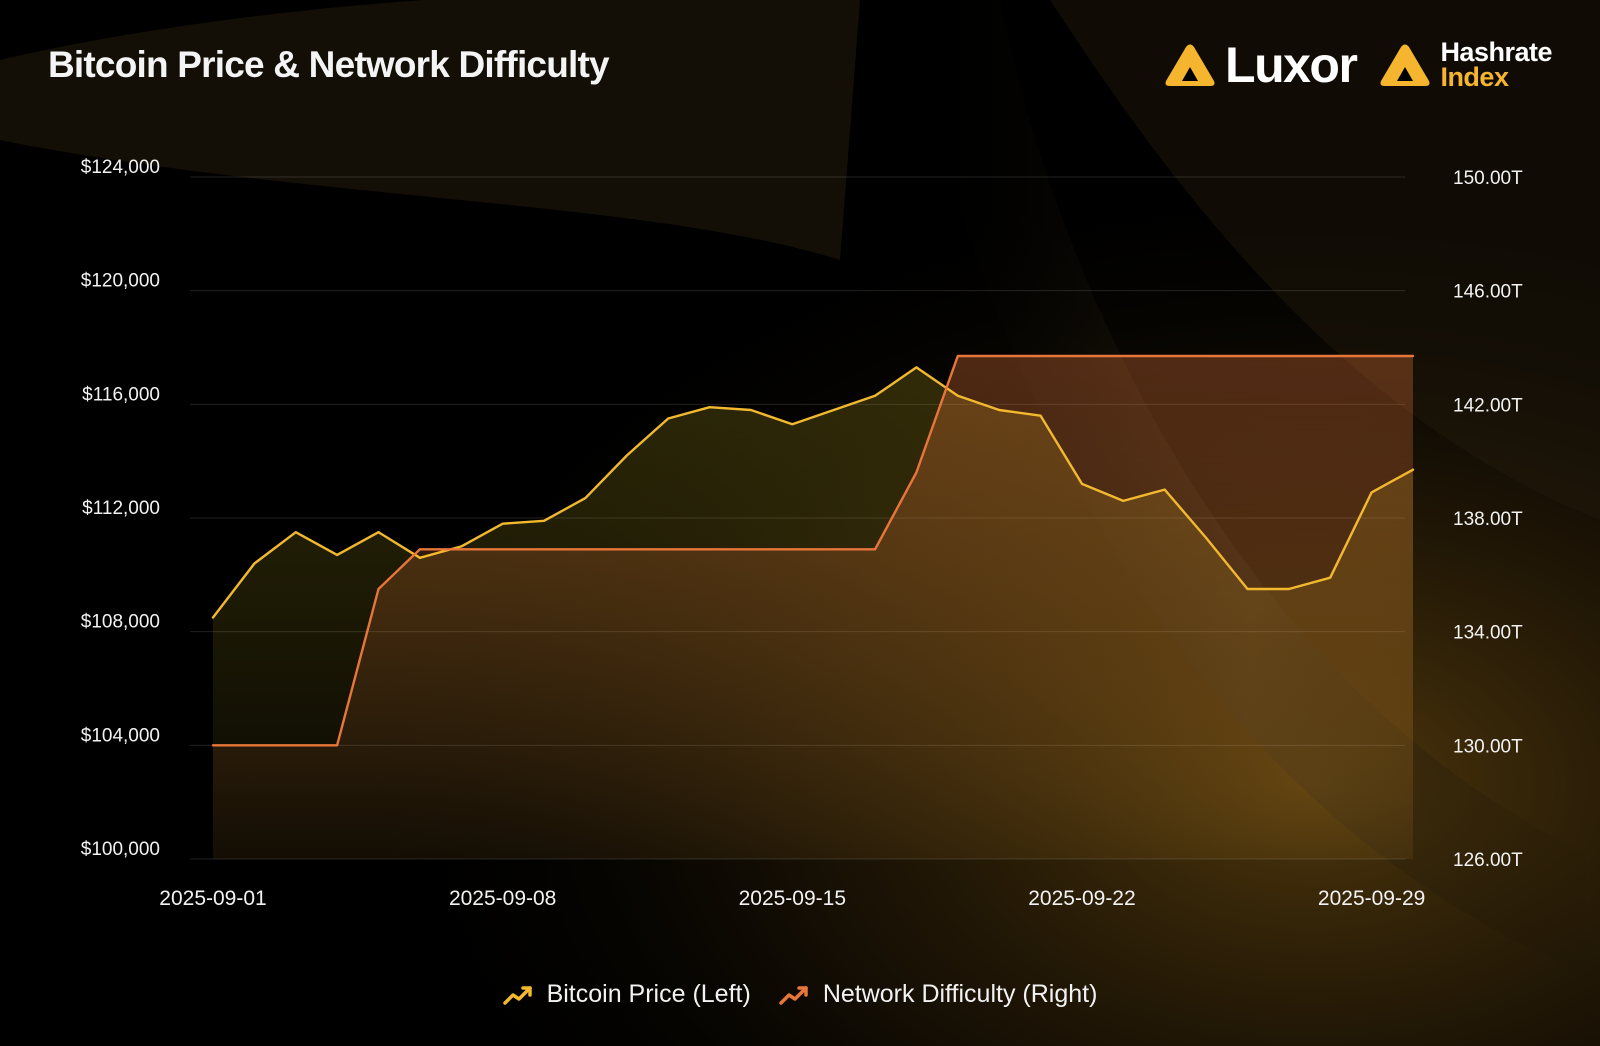 The width and height of the screenshot is (1600, 1046). What do you see at coordinates (502, 898) in the screenshot?
I see `x-axis-tick-label: 2025-09-08` at bounding box center [502, 898].